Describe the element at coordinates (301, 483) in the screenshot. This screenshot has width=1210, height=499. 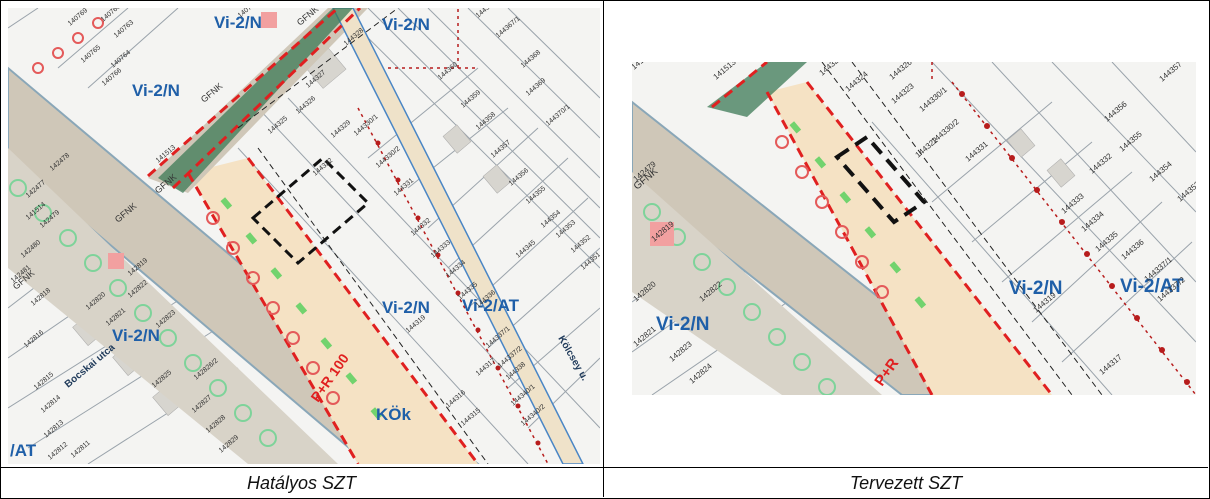
I see `caption-current: Hatályos SZT` at that location.